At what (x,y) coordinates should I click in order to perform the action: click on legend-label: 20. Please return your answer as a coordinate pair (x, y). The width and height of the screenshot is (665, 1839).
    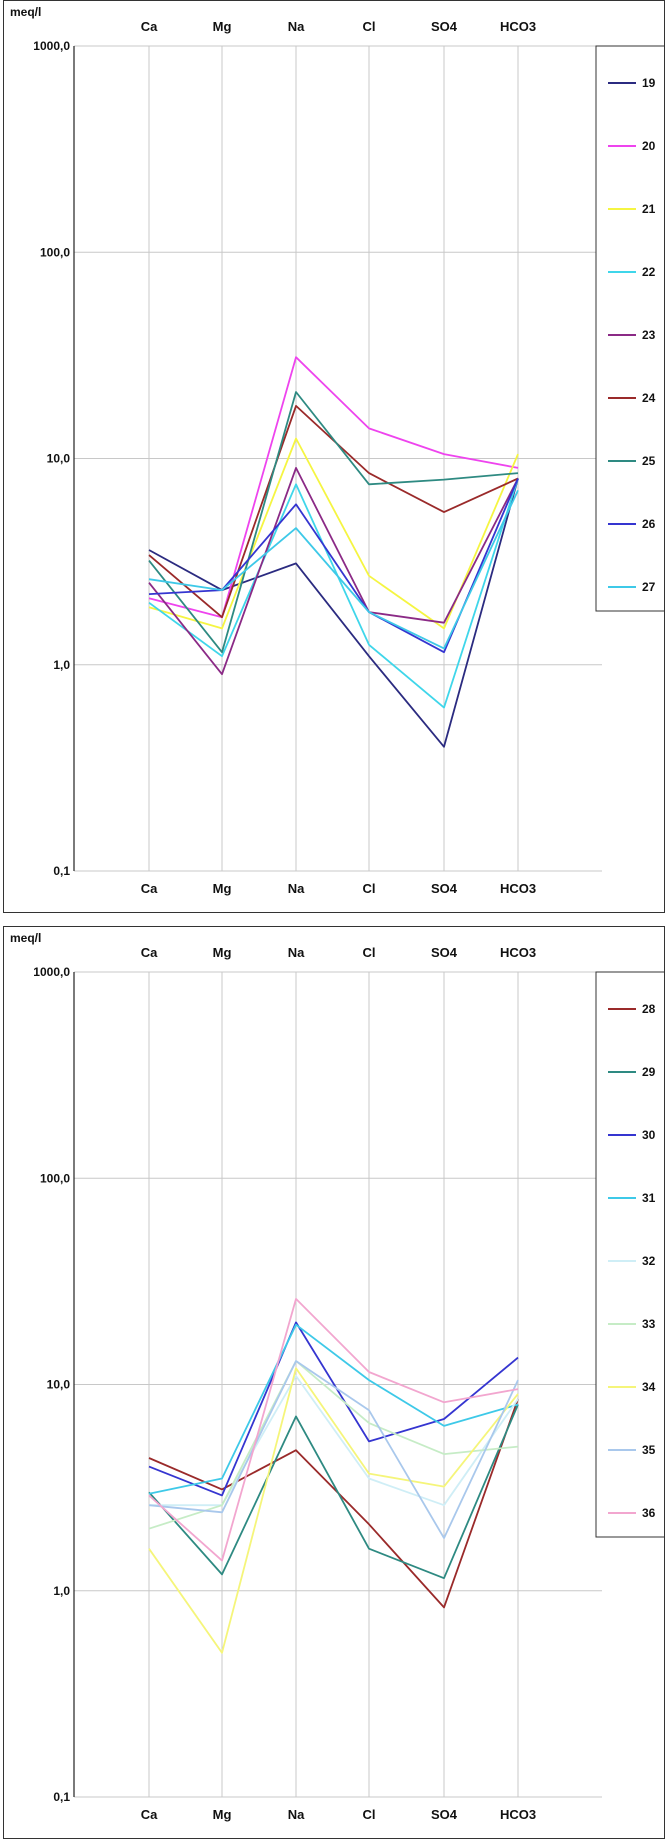
    Looking at the image, I should click on (649, 146).